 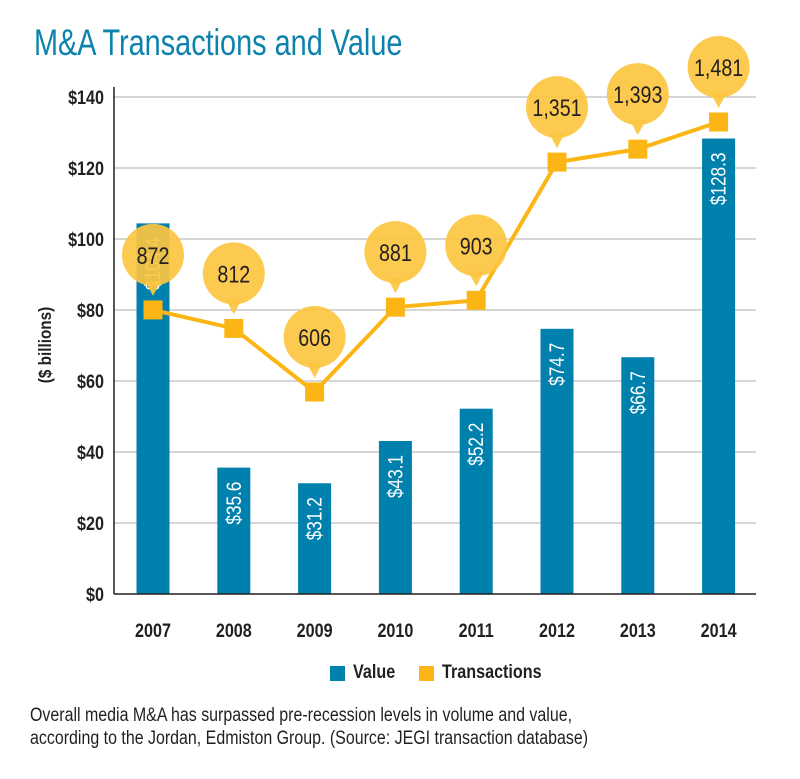 What do you see at coordinates (315, 631) in the screenshot?
I see `x-tick-label: 2009` at bounding box center [315, 631].